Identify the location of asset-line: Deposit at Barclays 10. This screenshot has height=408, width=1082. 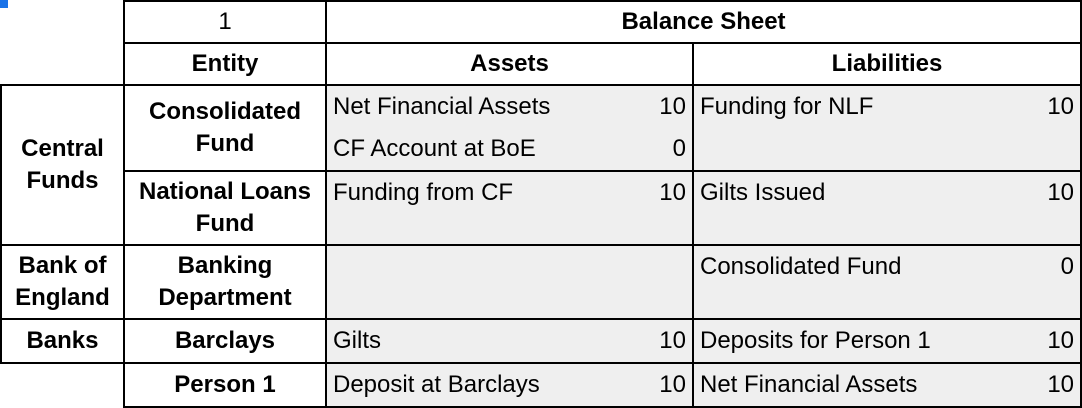
(509, 385).